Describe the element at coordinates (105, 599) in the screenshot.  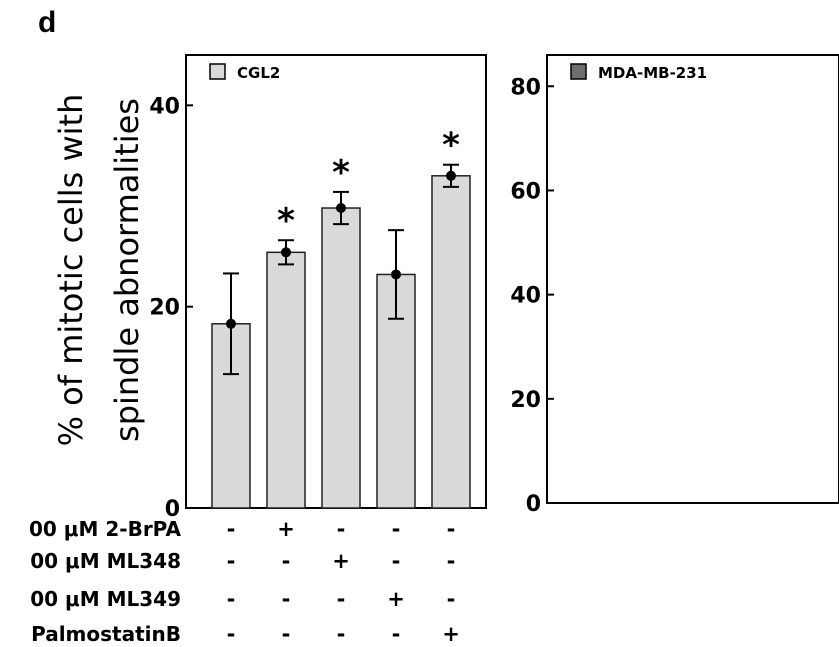
I see `condition-label: 00 μM ML349` at that location.